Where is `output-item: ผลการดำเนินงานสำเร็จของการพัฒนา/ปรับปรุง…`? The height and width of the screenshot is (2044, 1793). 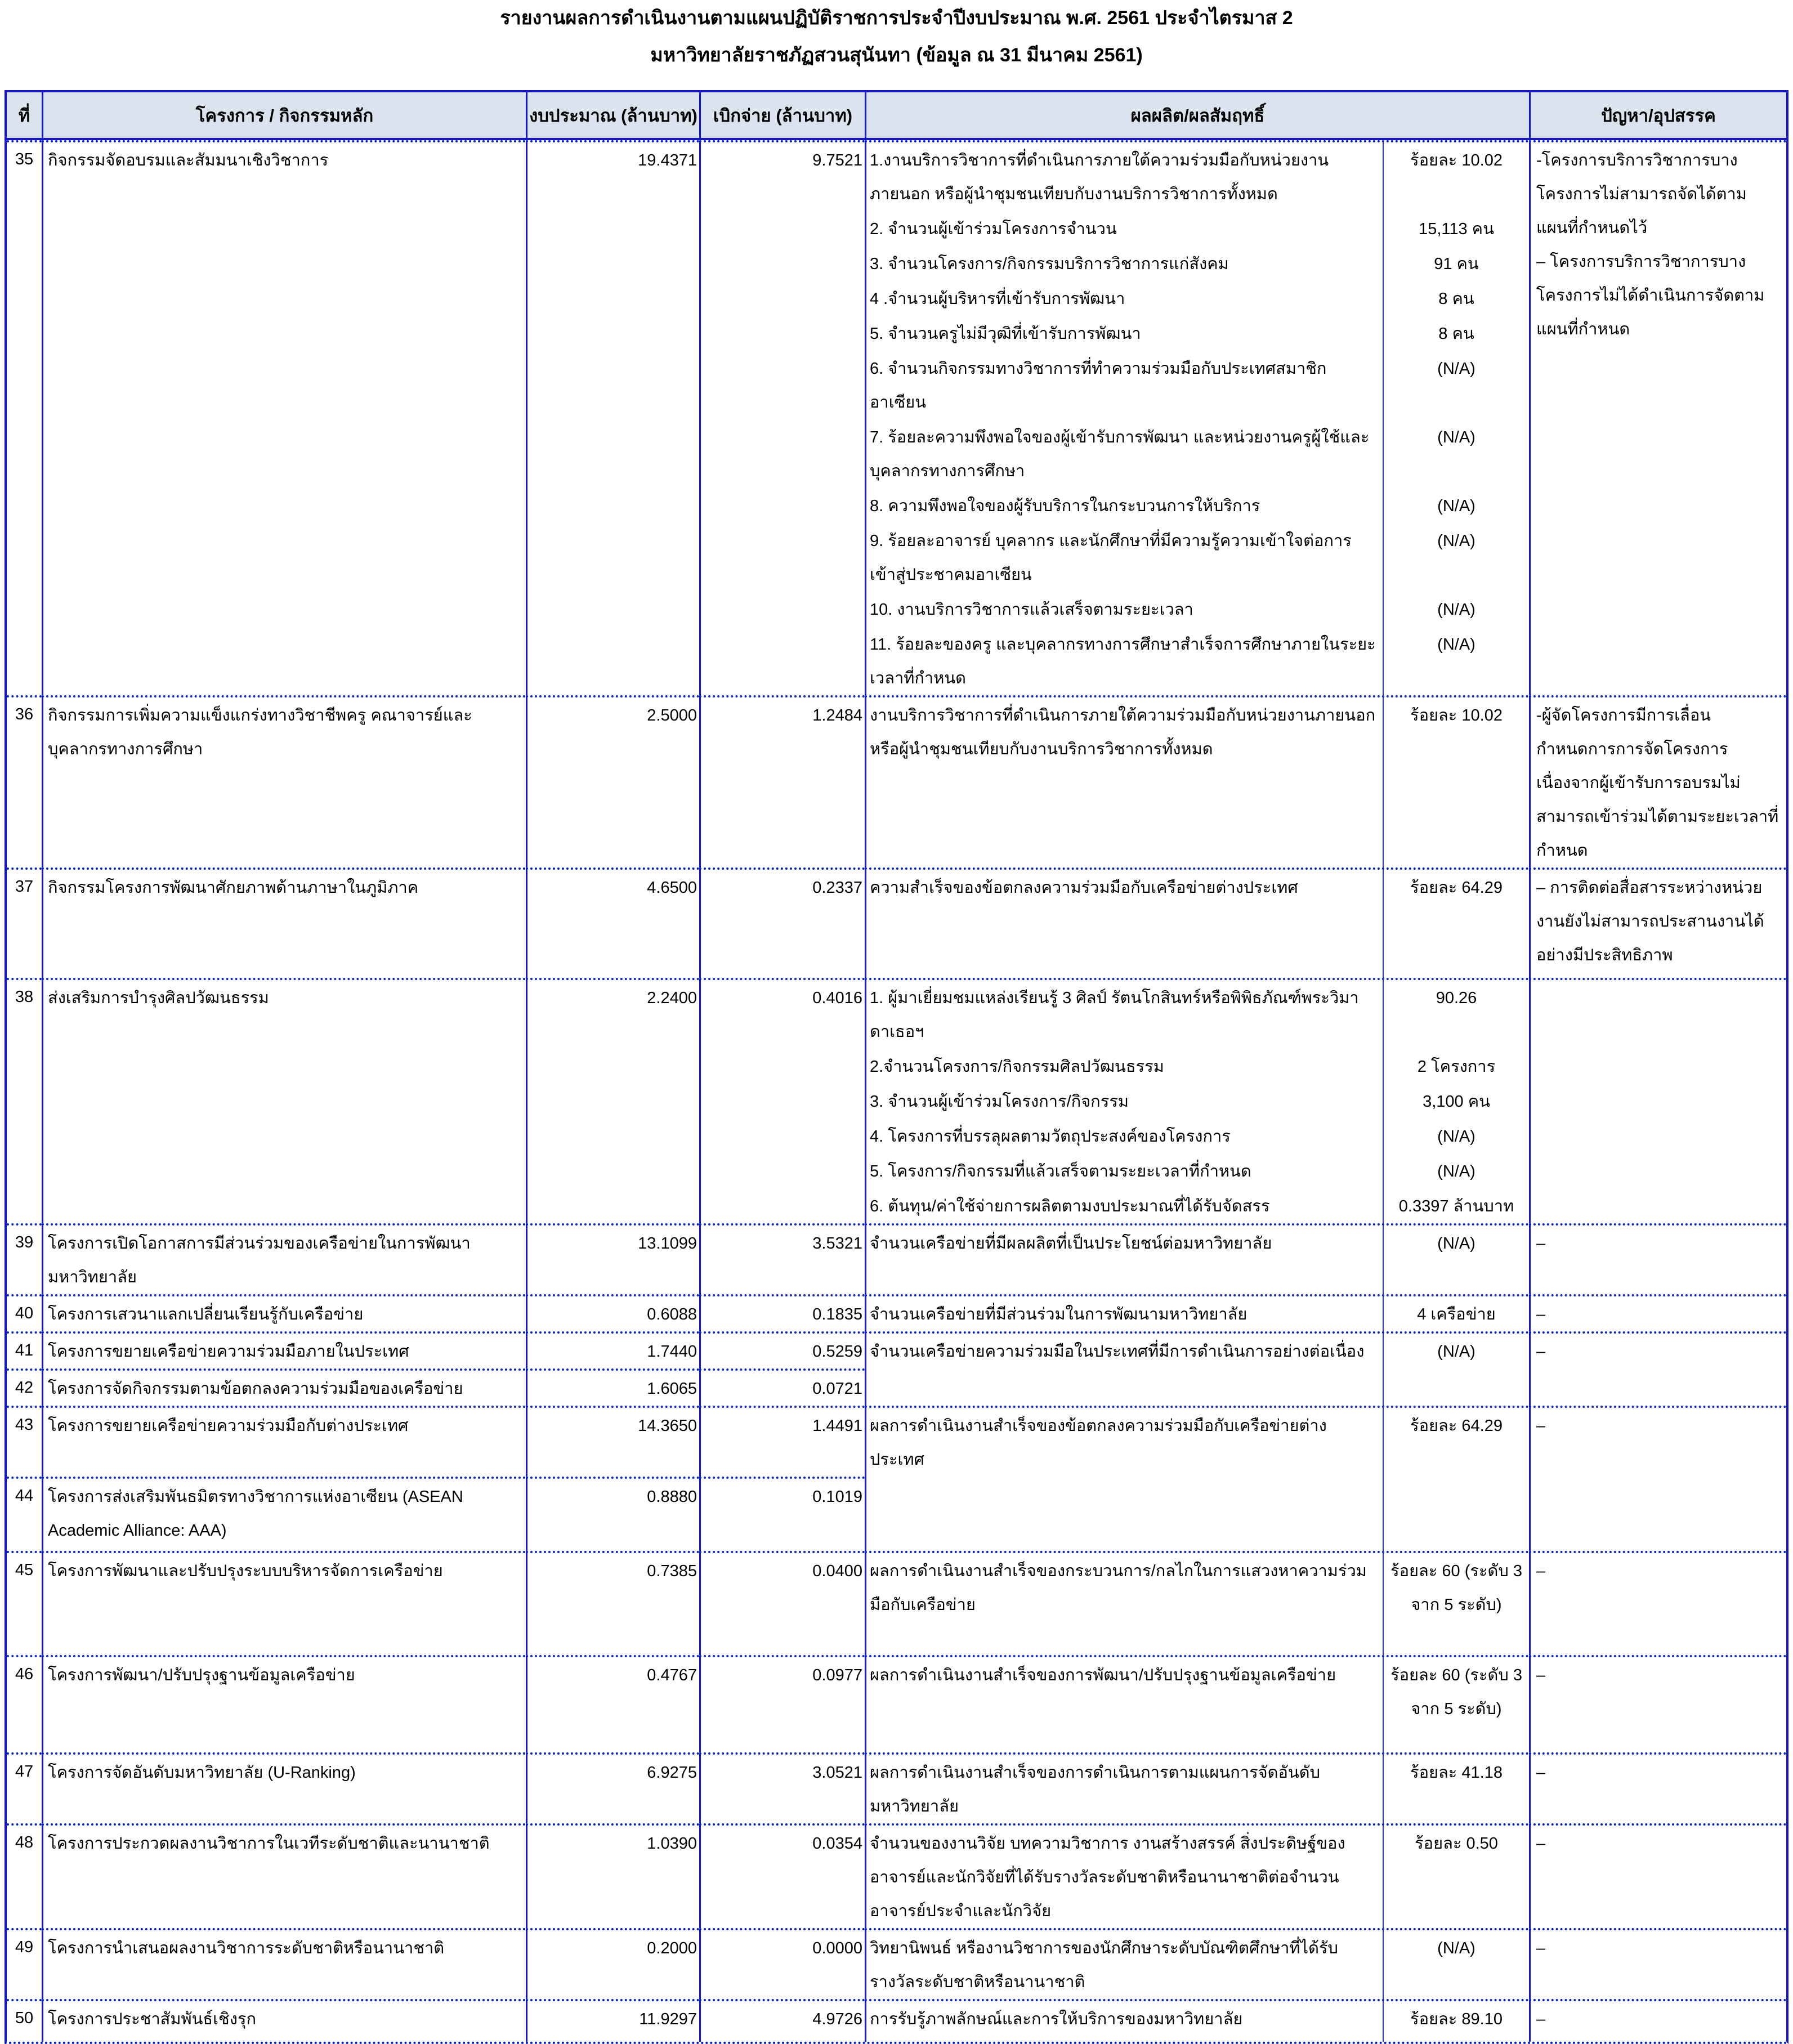 output-item: ผลการดำเนินงานสำเร็จของการพัฒนา/ปรับปรุง… is located at coordinates (1198, 1691).